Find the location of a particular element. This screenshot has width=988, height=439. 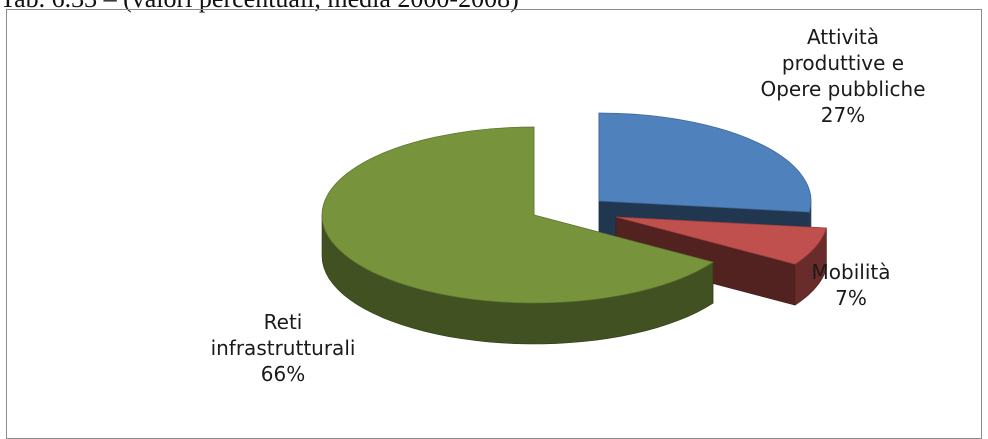

slice-label-2: Mobilità 7% is located at coordinates (851, 285).